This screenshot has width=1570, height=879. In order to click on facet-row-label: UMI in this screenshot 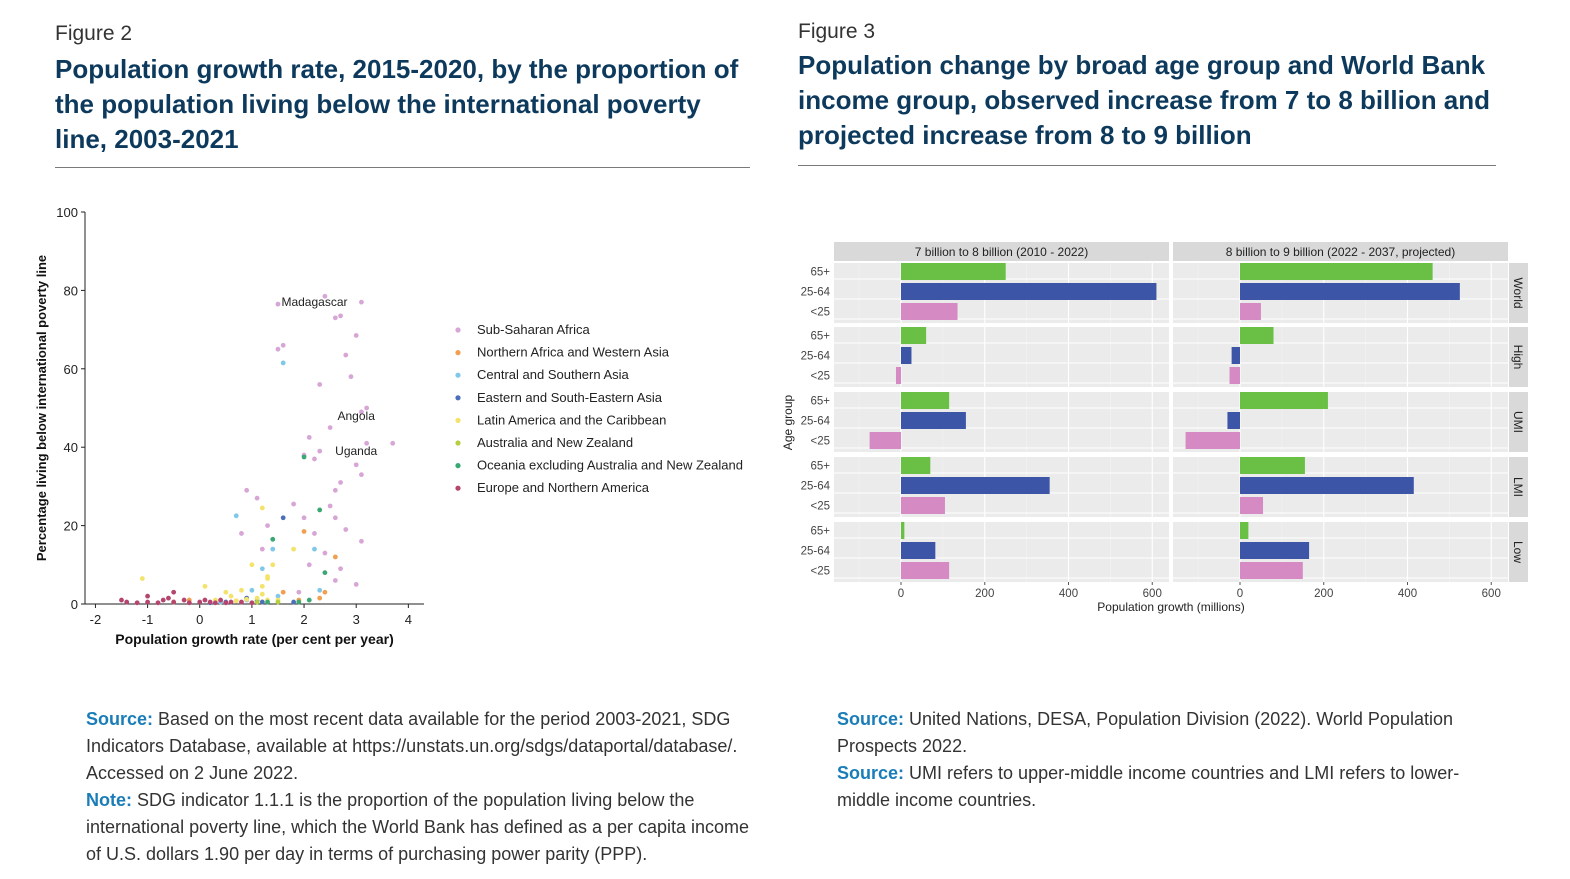, I will do `click(1518, 422)`.